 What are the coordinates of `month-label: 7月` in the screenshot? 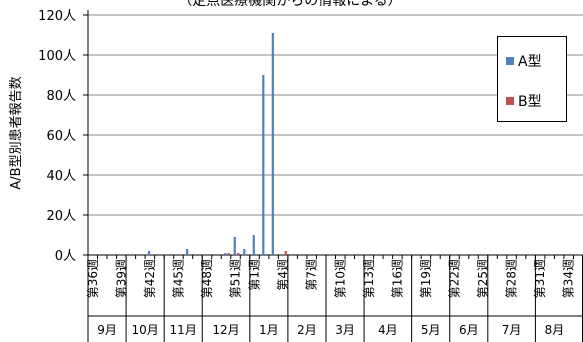 It's located at (512, 330).